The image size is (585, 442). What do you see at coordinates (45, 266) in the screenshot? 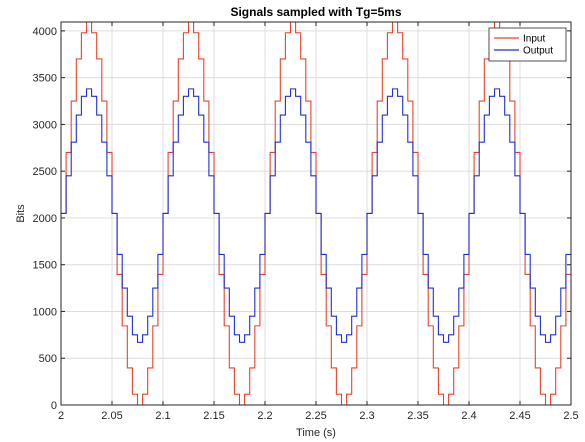
I see `y-tick-label: 1500` at bounding box center [45, 266].